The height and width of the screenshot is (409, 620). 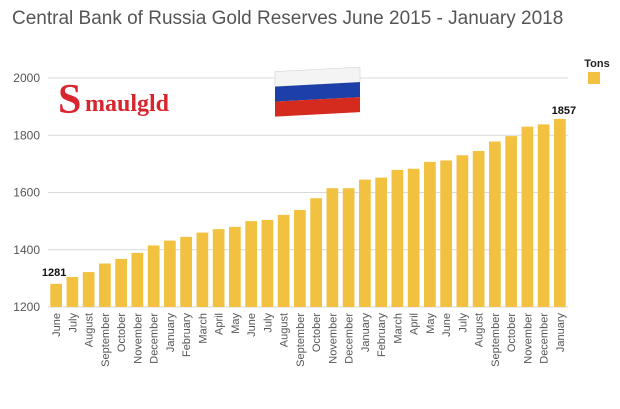 What do you see at coordinates (26, 307) in the screenshot?
I see `y-tick-label: 1200` at bounding box center [26, 307].